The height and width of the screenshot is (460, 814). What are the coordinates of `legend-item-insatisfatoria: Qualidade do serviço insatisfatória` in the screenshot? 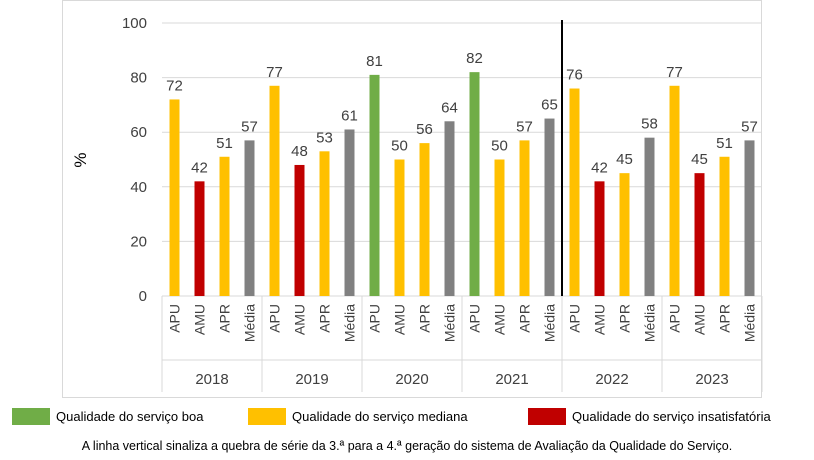 It's located at (649, 416).